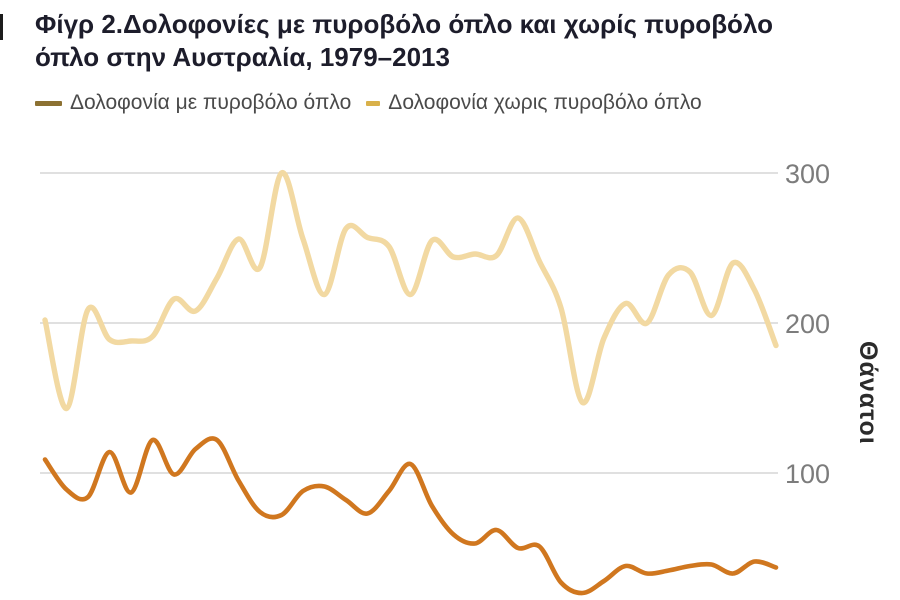 The width and height of the screenshot is (900, 600). Describe the element at coordinates (242, 57) in the screenshot. I see `chart-title-line2: όπλο στην Αυστραλία, 1979–2013` at that location.